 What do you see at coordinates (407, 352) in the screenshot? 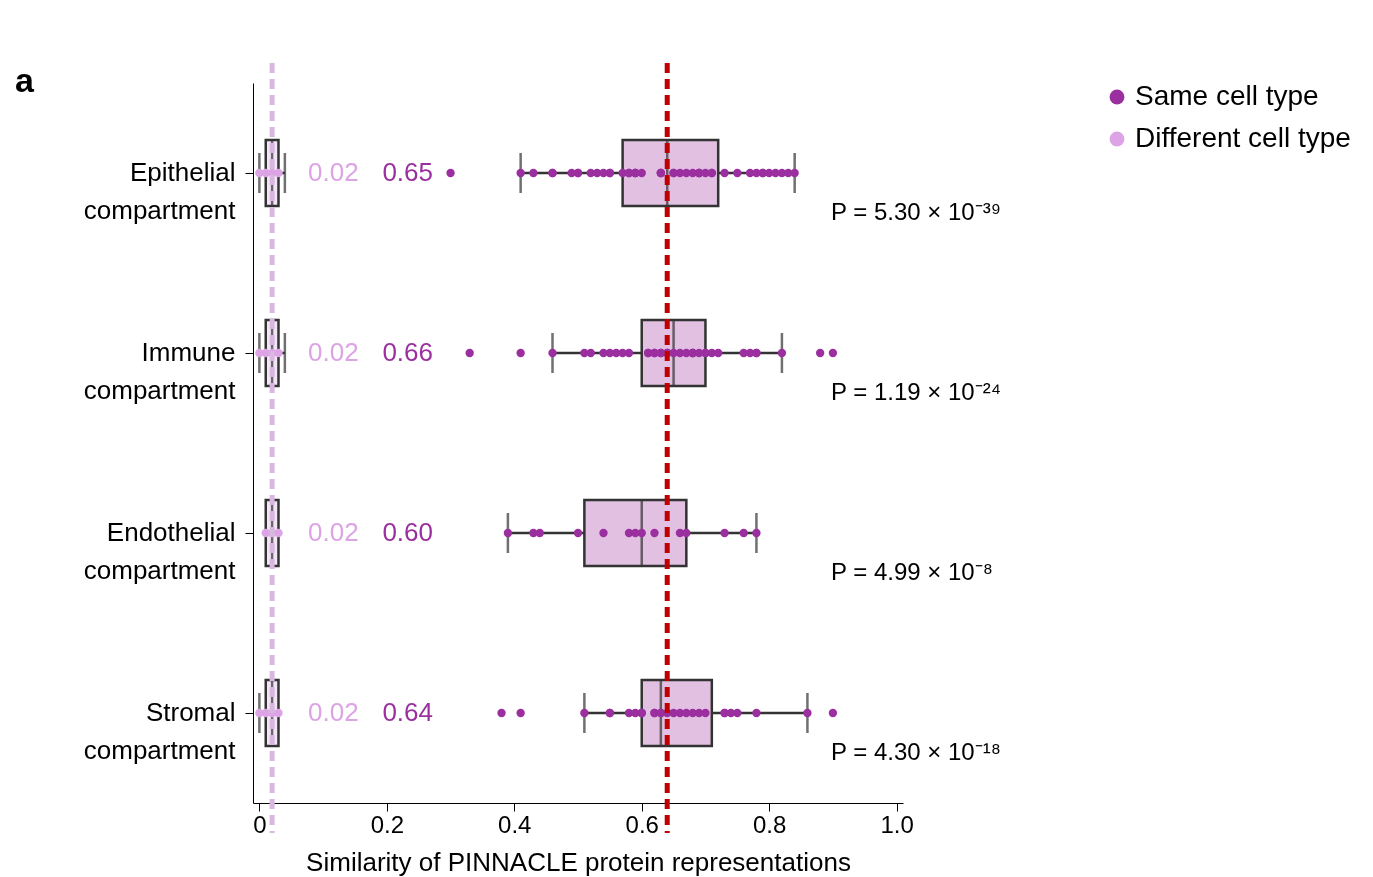
I see `text: 0.66` at bounding box center [407, 352].